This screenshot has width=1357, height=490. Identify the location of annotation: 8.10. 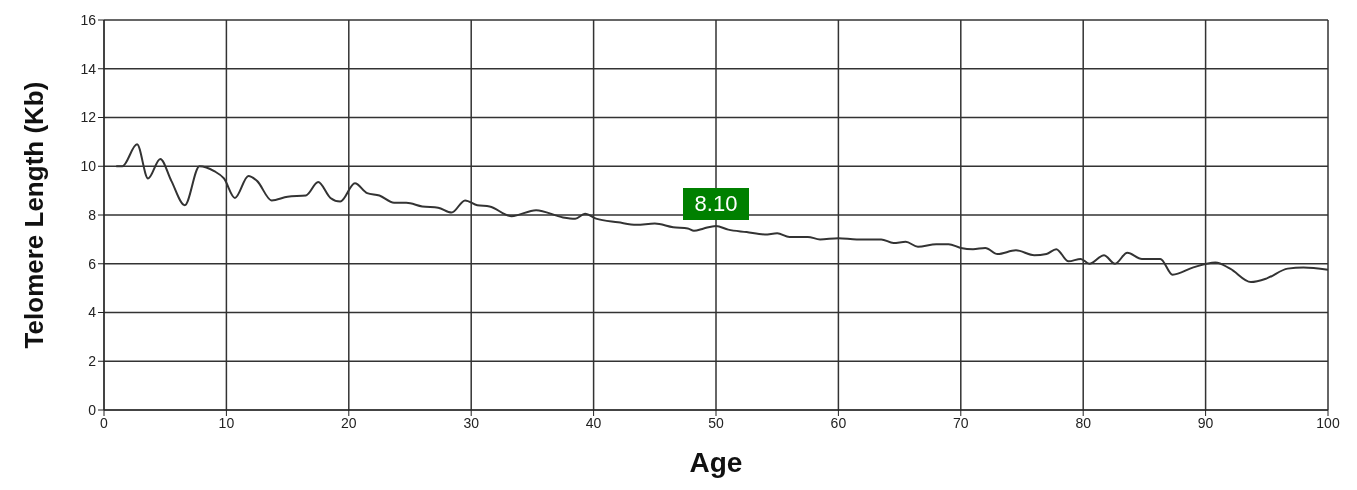
(716, 204).